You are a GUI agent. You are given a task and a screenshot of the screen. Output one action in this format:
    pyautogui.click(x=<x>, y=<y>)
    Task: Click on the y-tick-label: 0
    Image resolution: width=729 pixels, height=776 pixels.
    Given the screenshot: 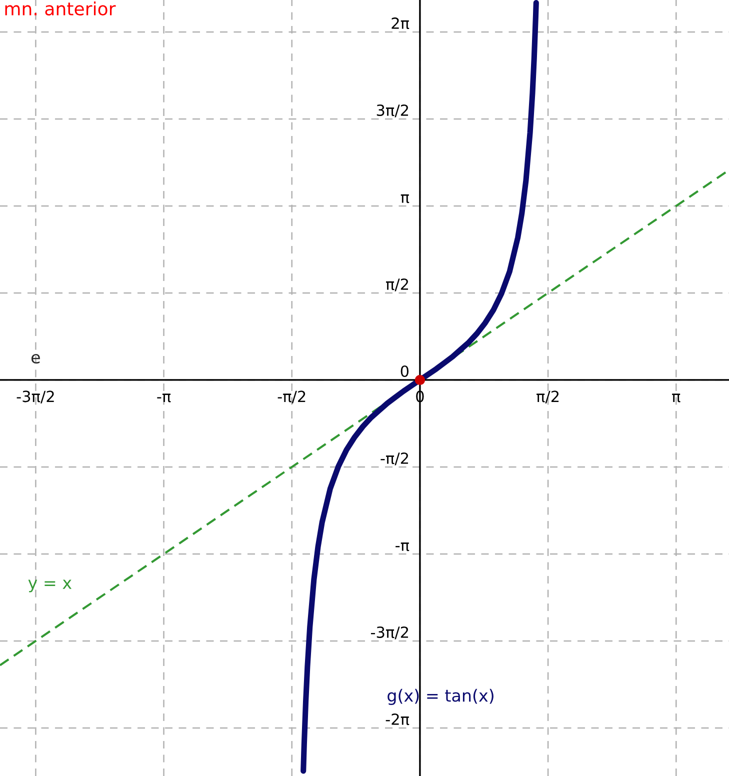 What is the action you would take?
    pyautogui.click(x=404, y=371)
    